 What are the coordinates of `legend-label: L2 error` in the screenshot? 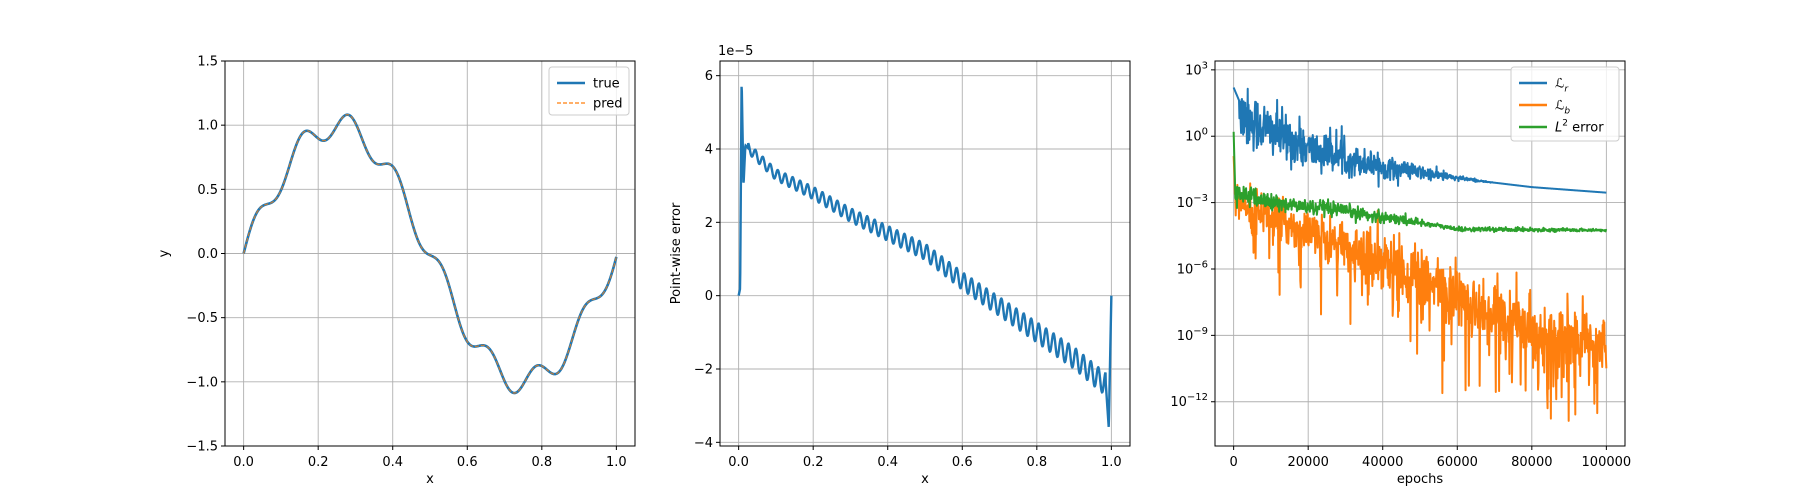 It's located at (1579, 127).